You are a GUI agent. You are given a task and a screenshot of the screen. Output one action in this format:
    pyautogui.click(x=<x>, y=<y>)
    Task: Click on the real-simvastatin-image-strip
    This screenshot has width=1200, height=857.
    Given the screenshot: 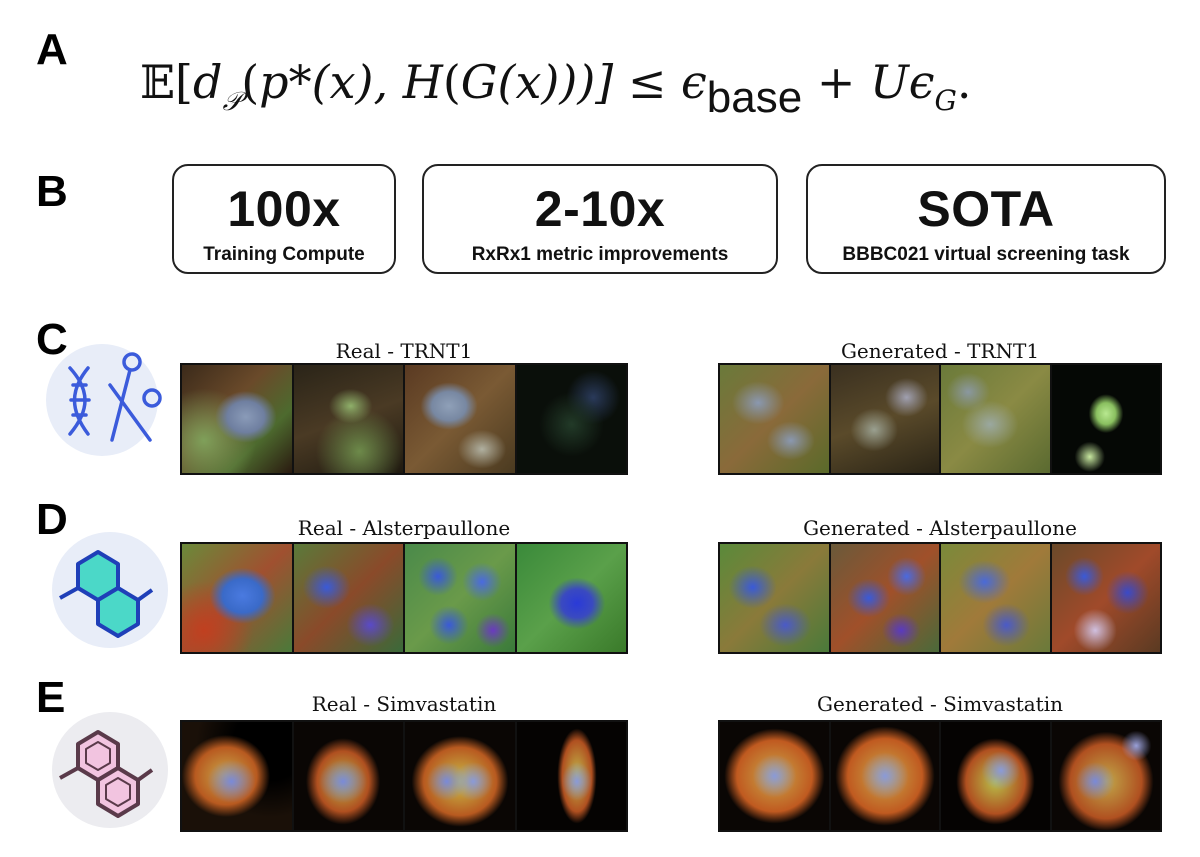 What is the action you would take?
    pyautogui.click(x=404, y=776)
    